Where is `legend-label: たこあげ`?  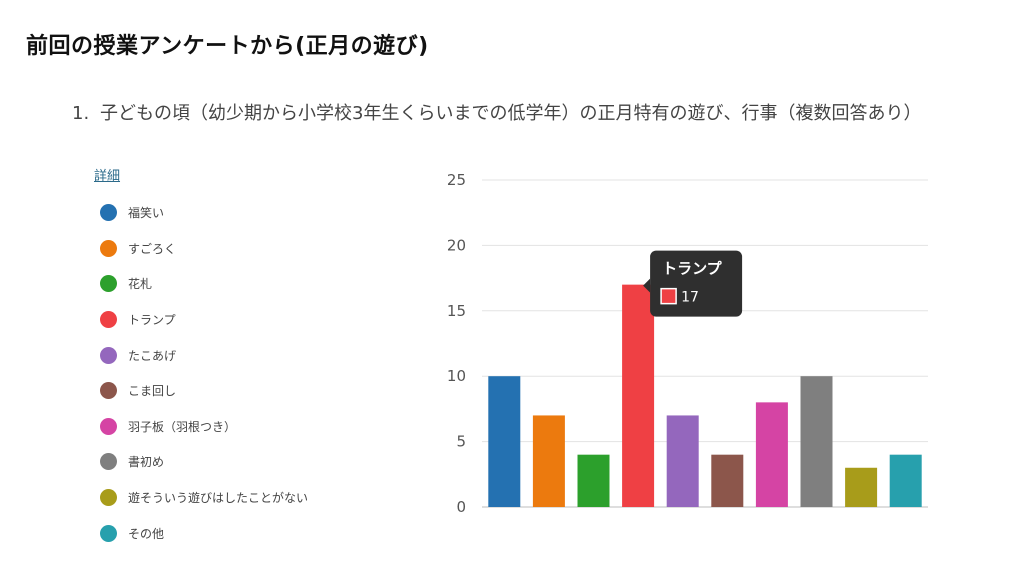
legend-label: たこあげ is located at coordinates (152, 355).